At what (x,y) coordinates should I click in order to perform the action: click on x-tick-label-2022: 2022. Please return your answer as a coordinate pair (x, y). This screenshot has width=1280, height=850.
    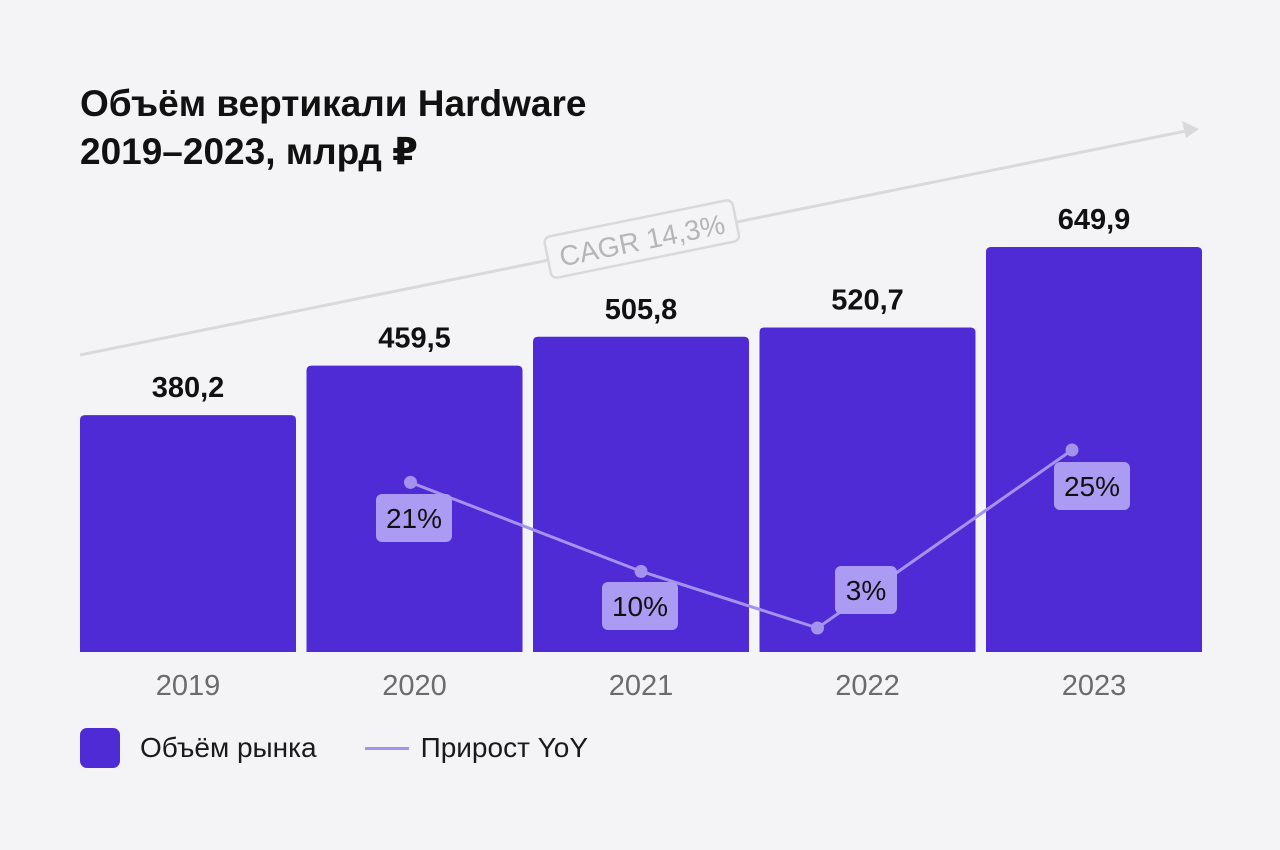
    Looking at the image, I should click on (867, 686).